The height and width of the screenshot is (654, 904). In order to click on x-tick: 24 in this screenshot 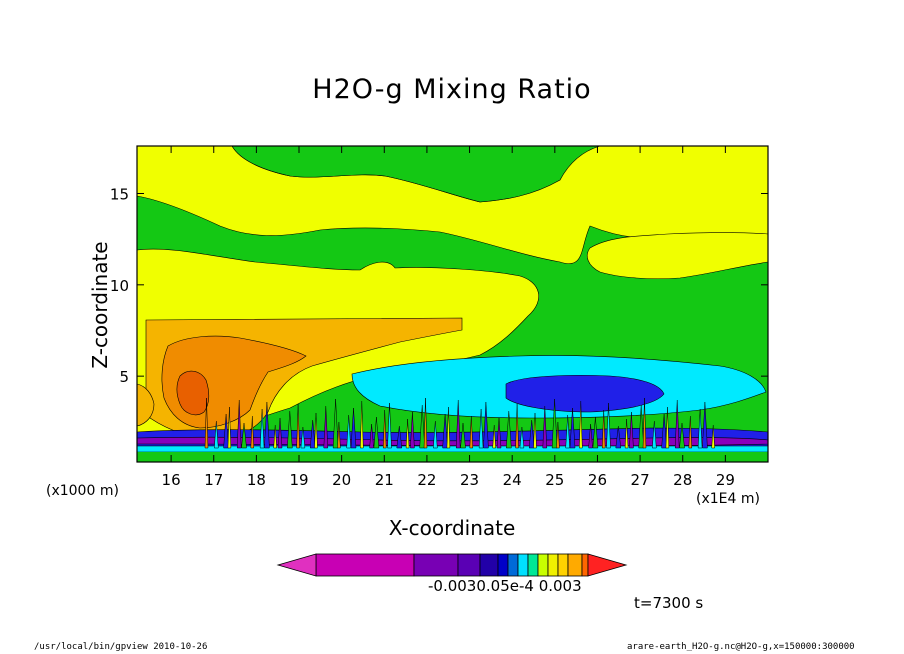, I will do `click(512, 317)`.